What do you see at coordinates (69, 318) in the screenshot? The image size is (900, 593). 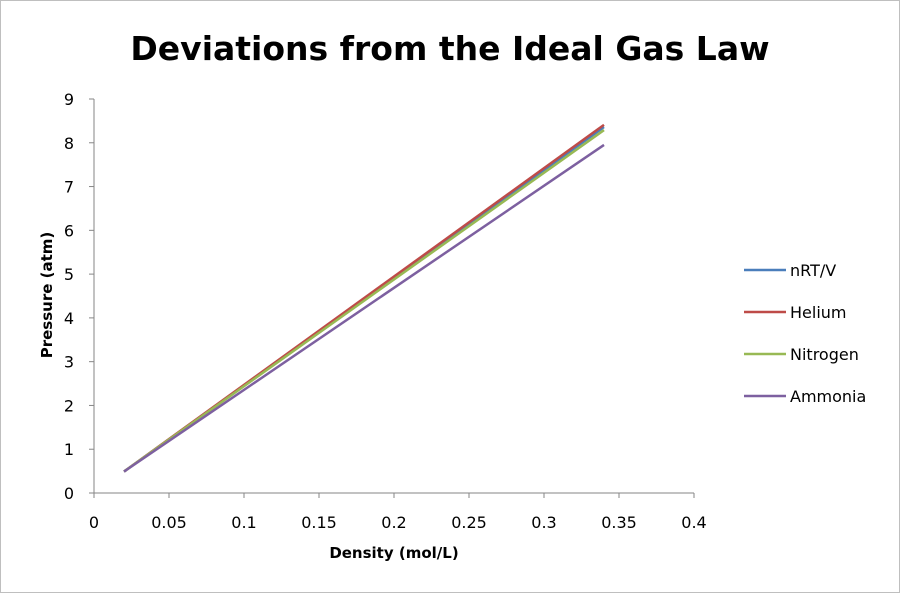 I see `y-tick-label: 4` at bounding box center [69, 318].